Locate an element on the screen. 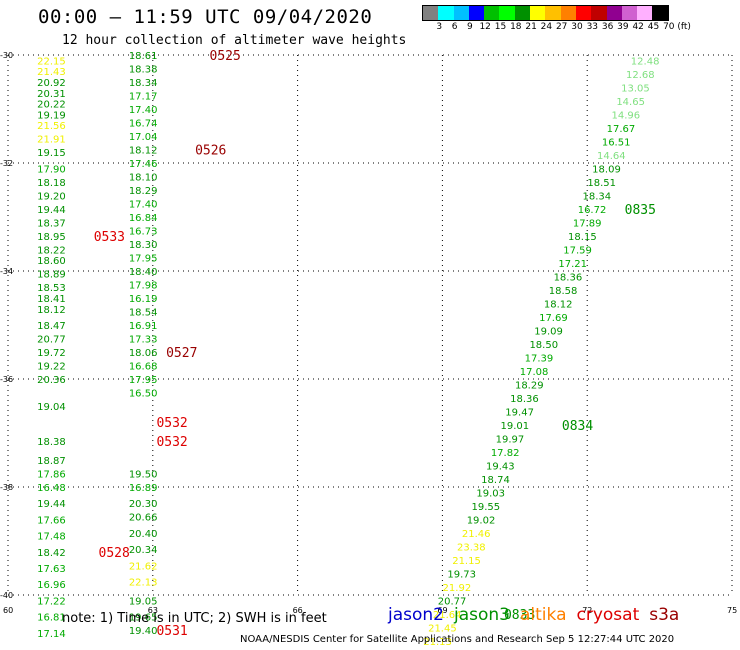 The width and height of the screenshot is (740, 650). swh-value: 19.03 is located at coordinates (490, 493).